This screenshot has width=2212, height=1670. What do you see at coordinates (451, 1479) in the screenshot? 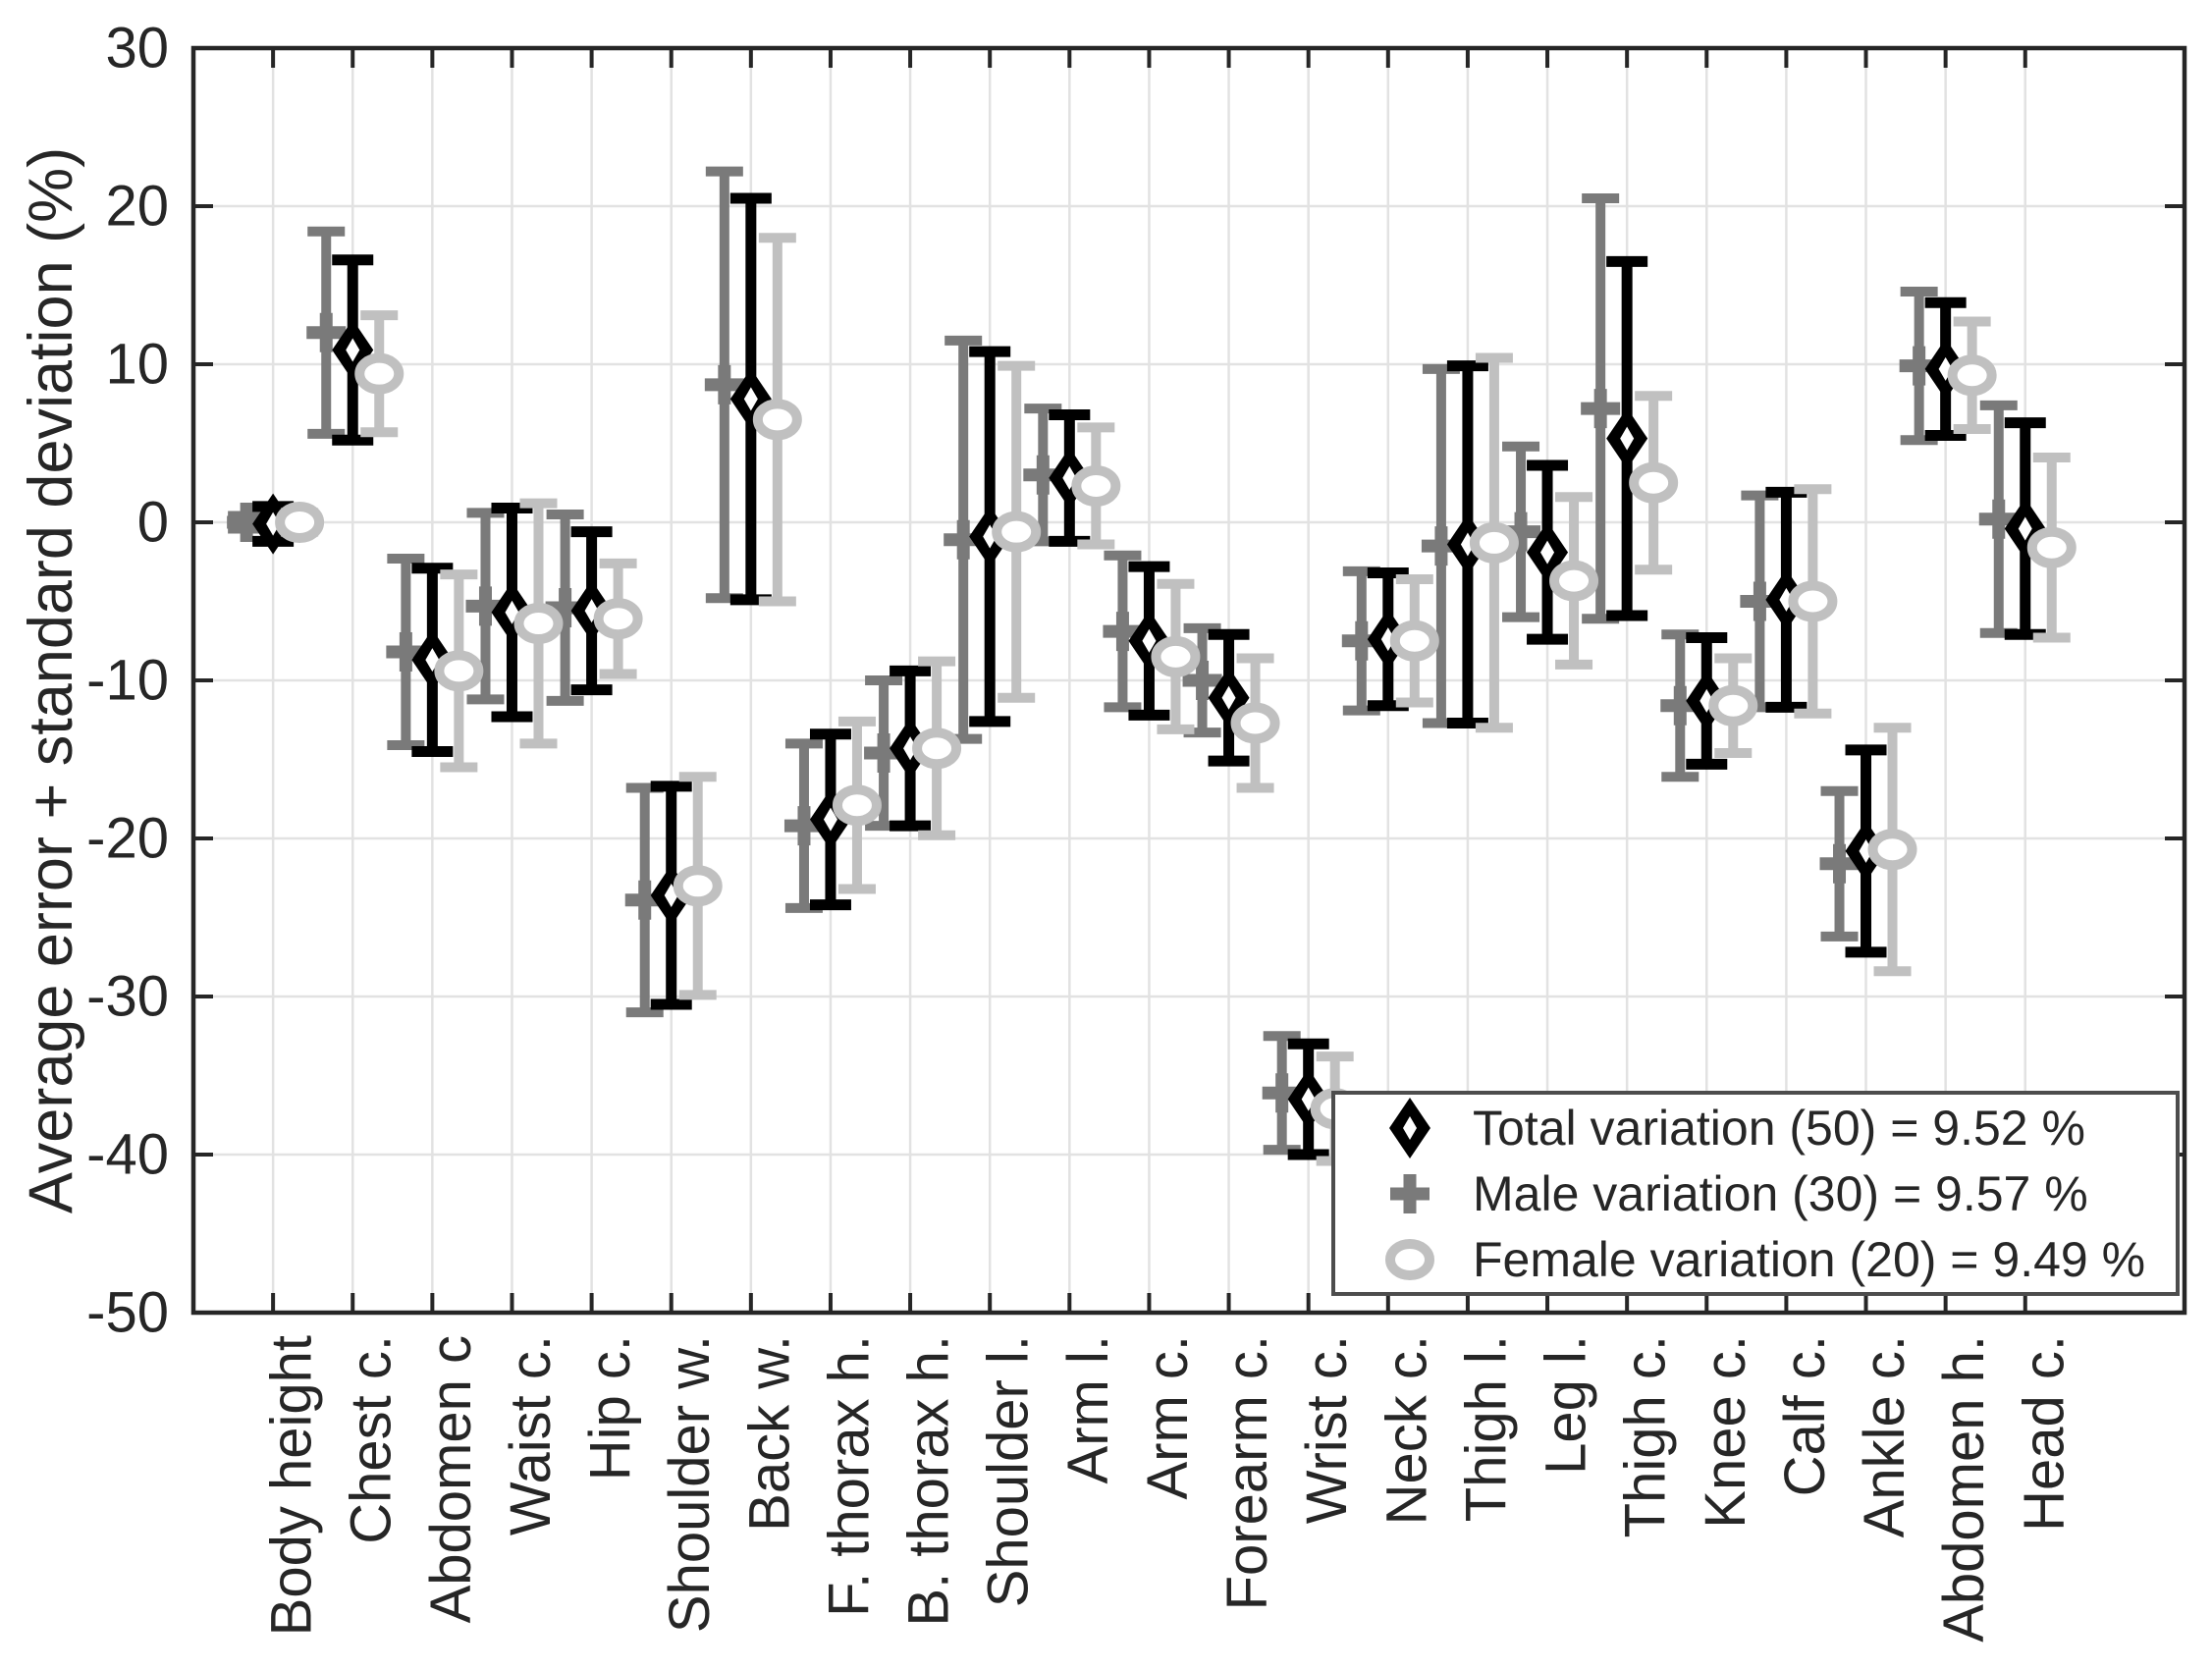
I see `x-tick-label: Abdomen c` at bounding box center [451, 1479].